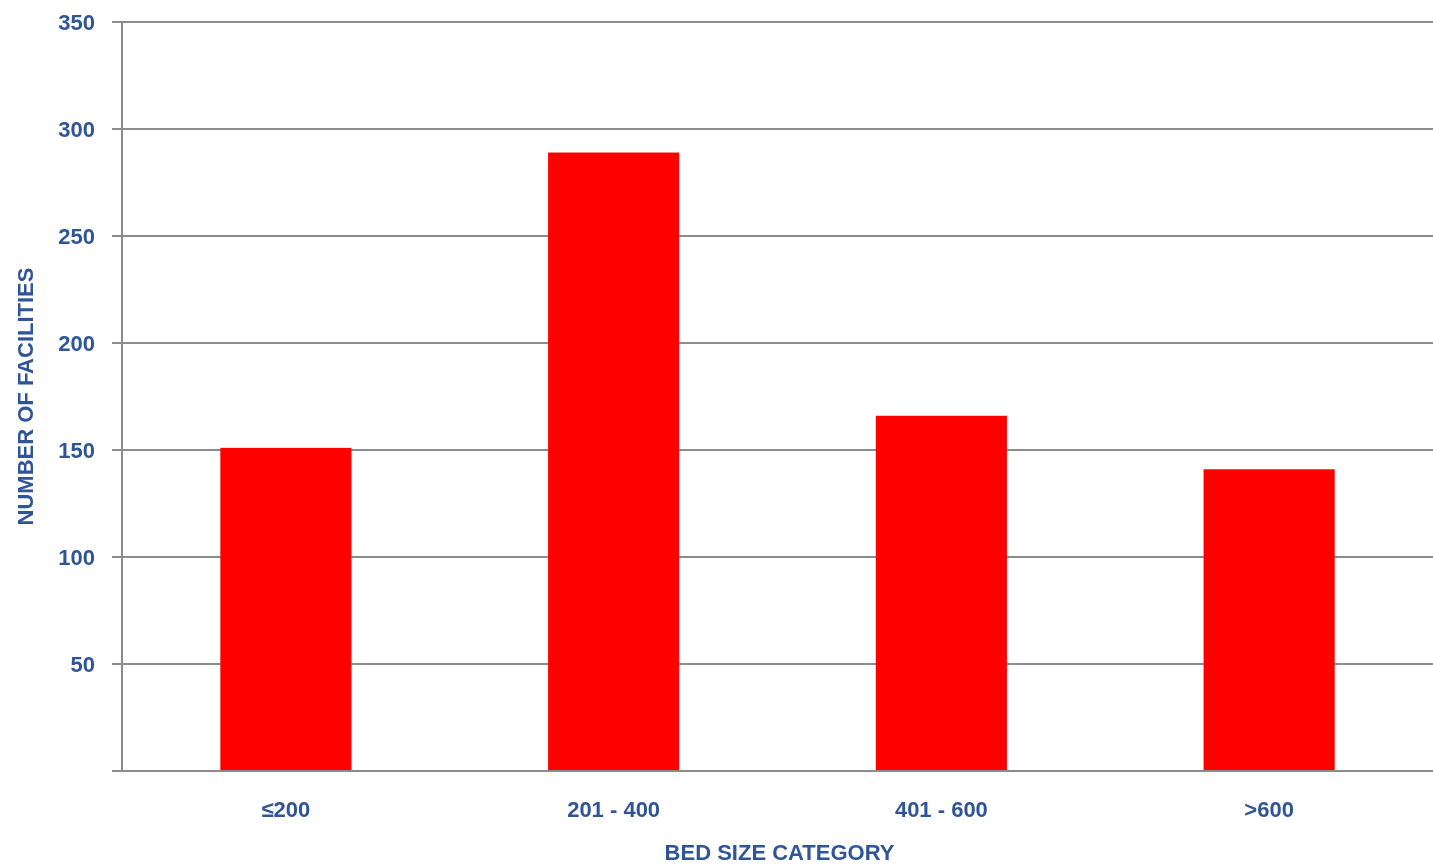 The height and width of the screenshot is (865, 1433). I want to click on y-tick-label: 100, so click(76, 557).